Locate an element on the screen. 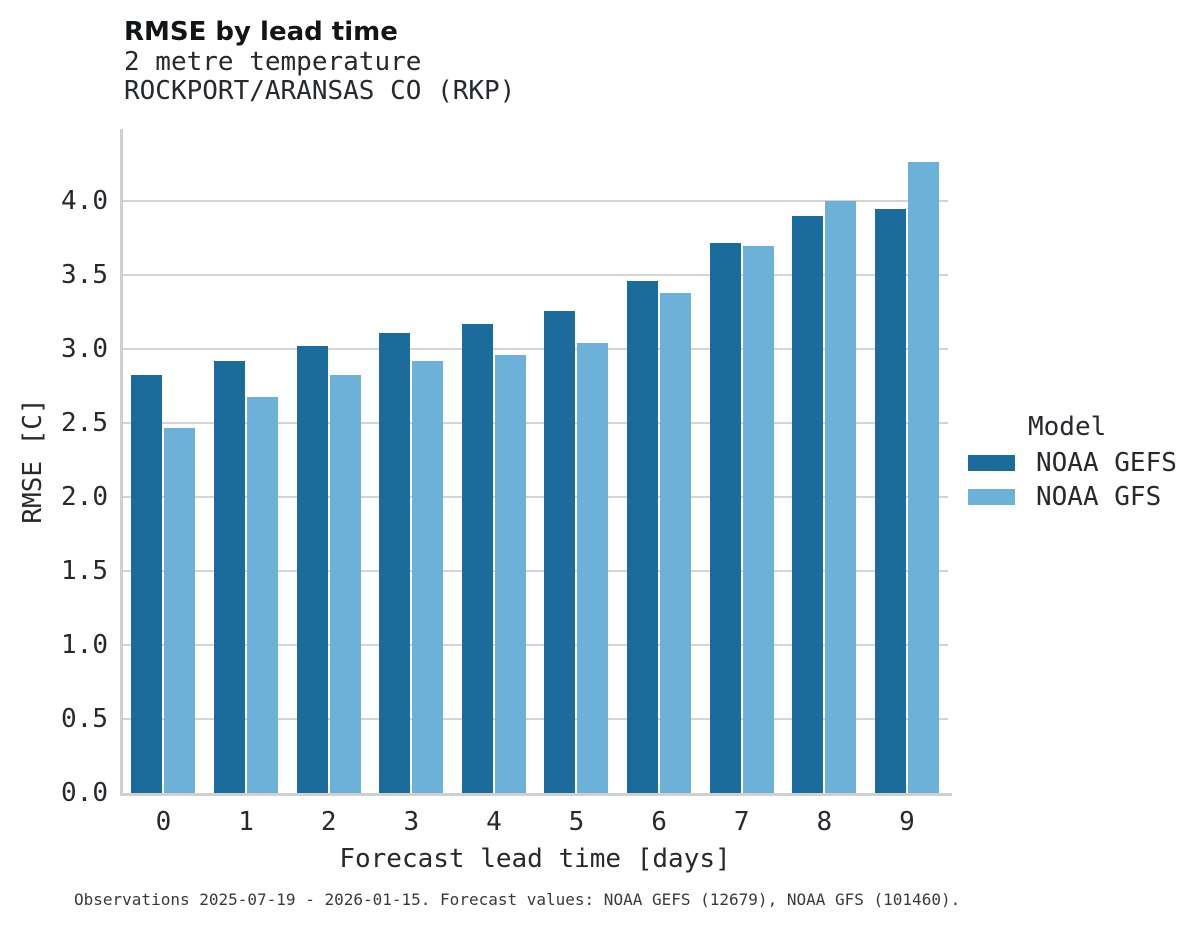  y-tick-2.5: 2.5 is located at coordinates (84, 423).